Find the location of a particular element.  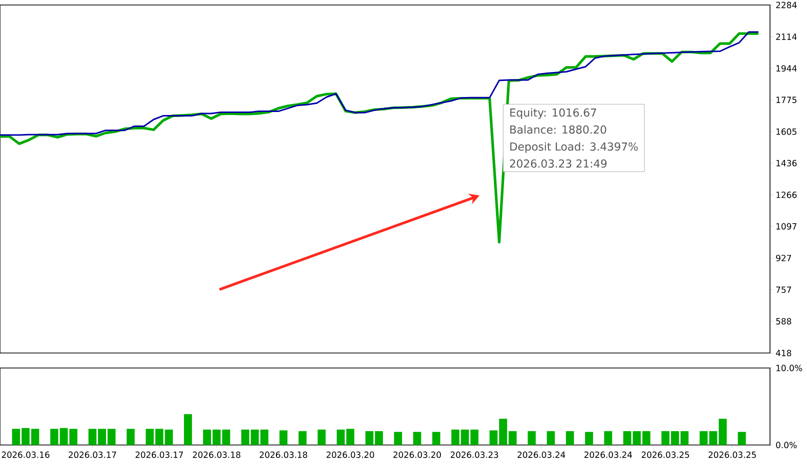

annotation: Deposit Load: 3.4397% is located at coordinates (574, 147).